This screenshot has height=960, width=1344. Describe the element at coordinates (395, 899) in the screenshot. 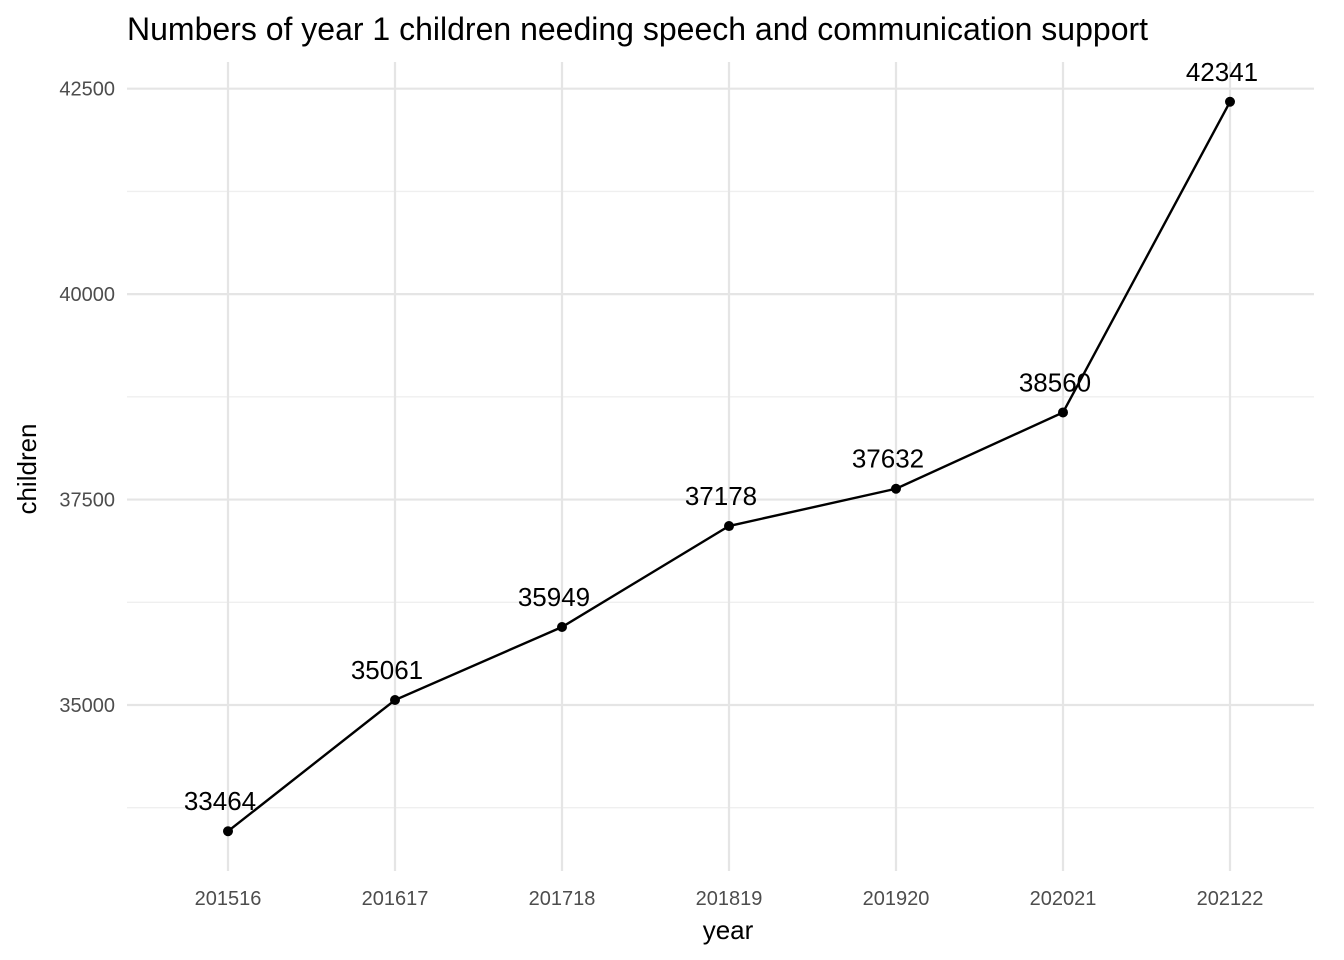

I see `x-tick-label: 201617` at that location.